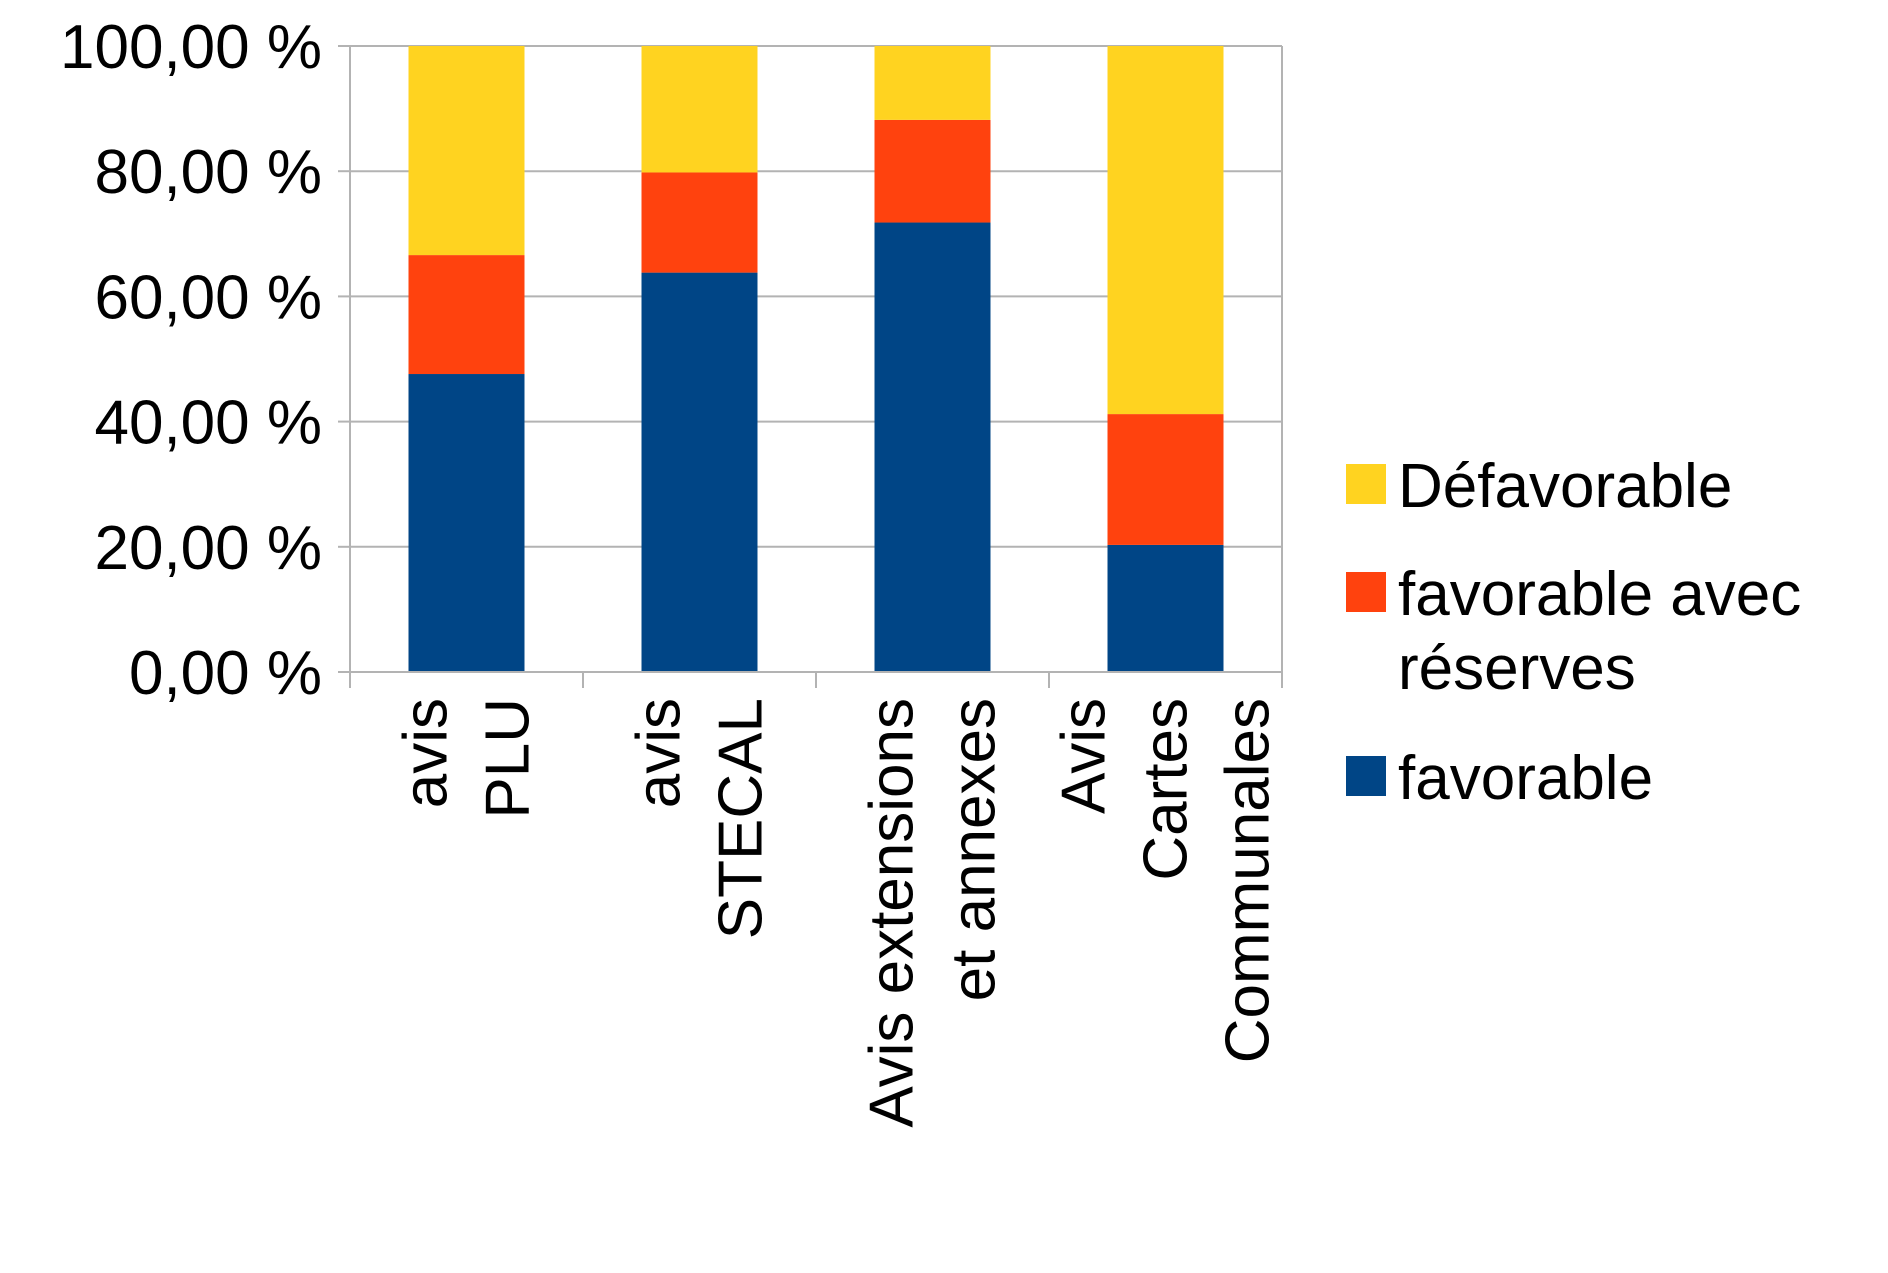 Image resolution: width=1888 pixels, height=1273 pixels. Describe the element at coordinates (892, 913) in the screenshot. I see `x-category-label: Avis extensions` at that location.